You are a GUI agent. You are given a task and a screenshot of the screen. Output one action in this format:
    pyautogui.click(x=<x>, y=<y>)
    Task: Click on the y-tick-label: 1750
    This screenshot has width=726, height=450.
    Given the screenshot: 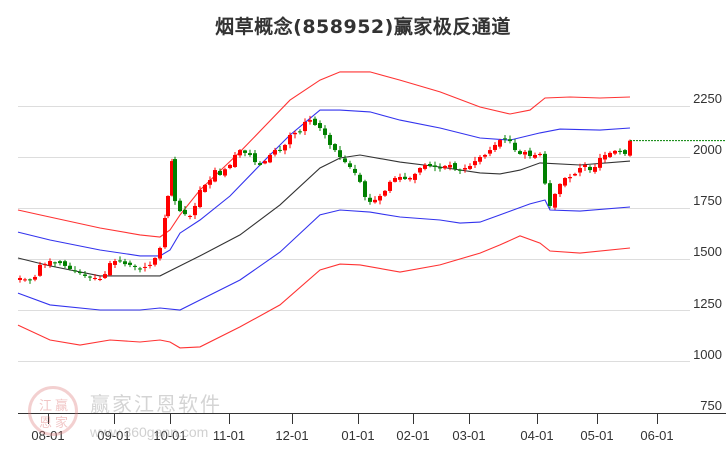 What is the action you would take?
    pyautogui.click(x=707, y=200)
    